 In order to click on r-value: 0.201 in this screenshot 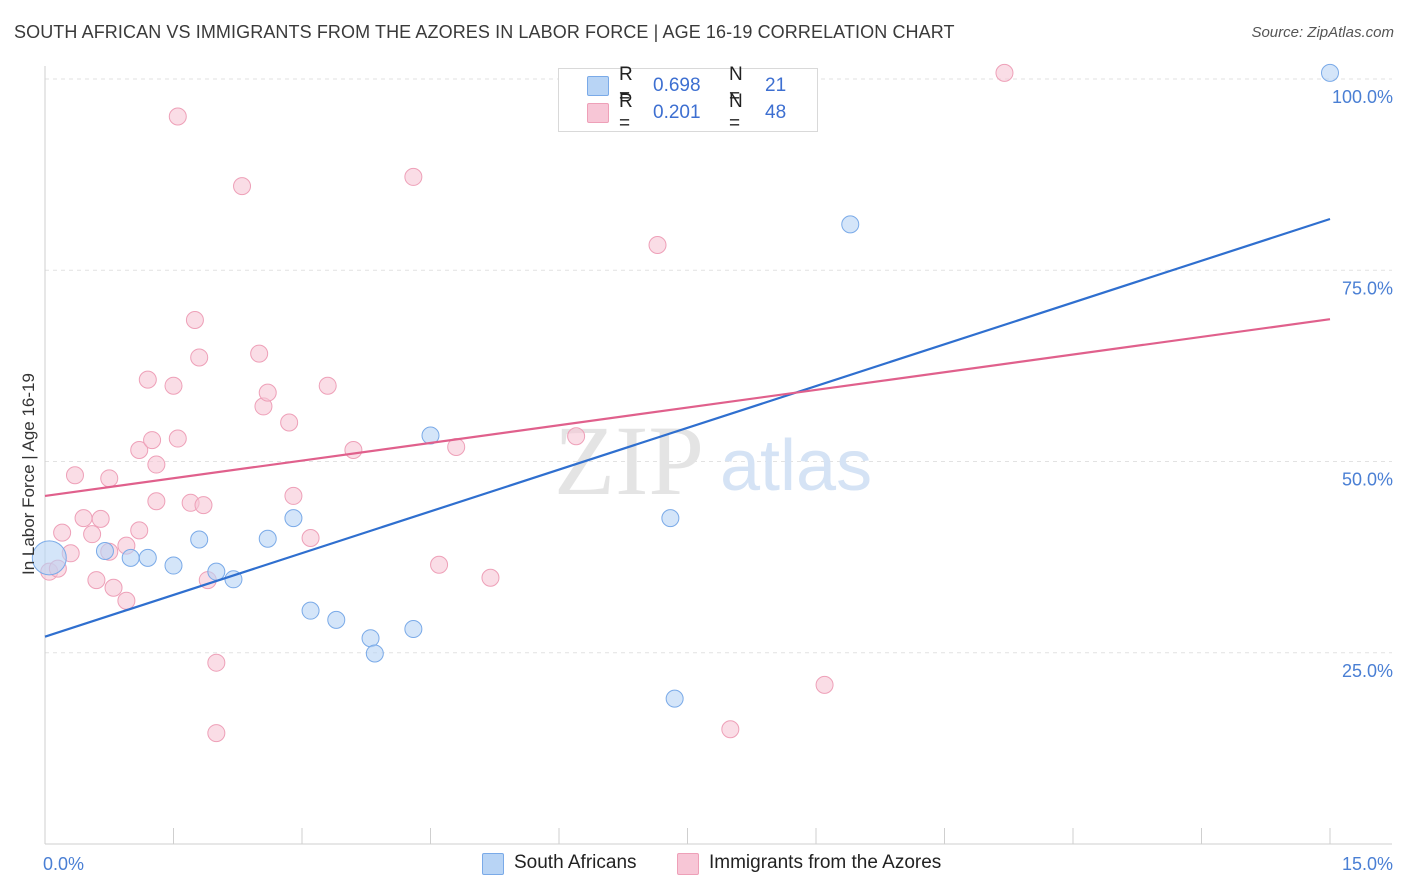, I will do `click(677, 112)`.